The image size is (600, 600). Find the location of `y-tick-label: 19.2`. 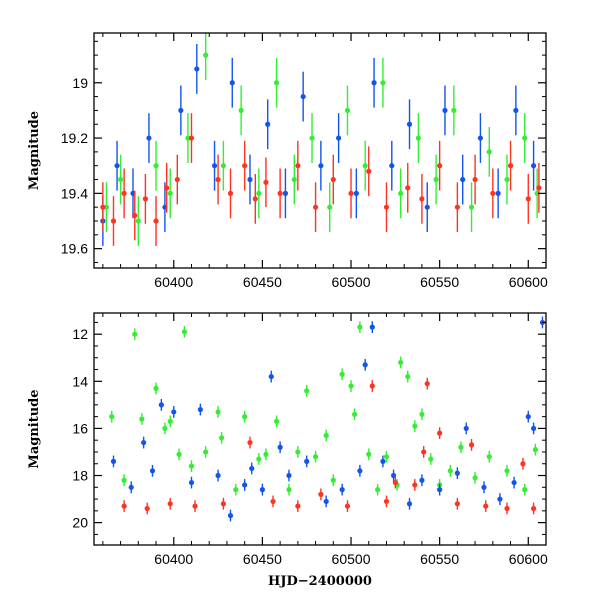

y-tick-label: 19.2 is located at coordinates (74, 138).